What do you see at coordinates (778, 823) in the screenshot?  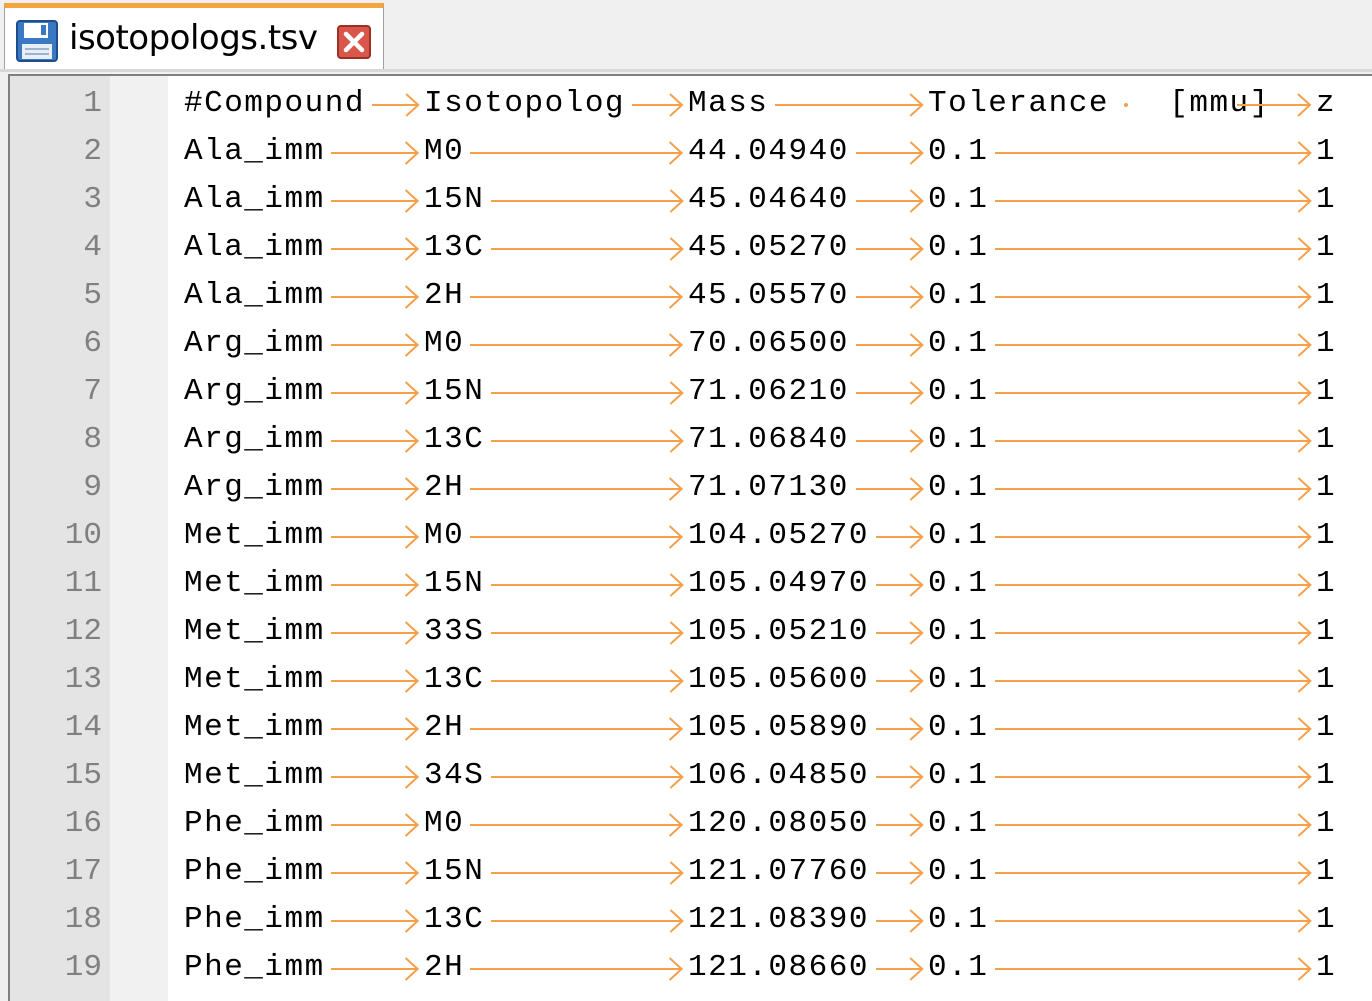 I see `table-cell: 120.08050` at bounding box center [778, 823].